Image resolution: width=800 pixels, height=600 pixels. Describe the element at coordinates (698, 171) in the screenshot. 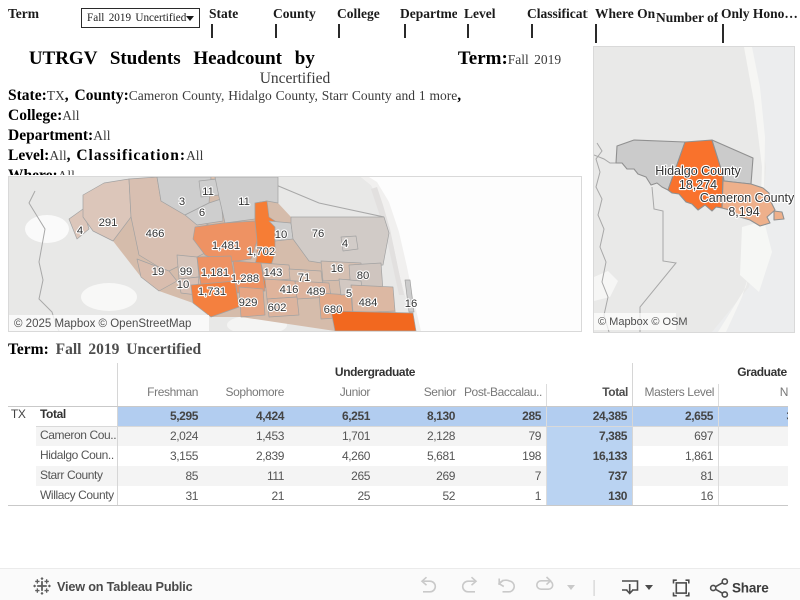

I see `svg-text: Hidalgo County` at that location.